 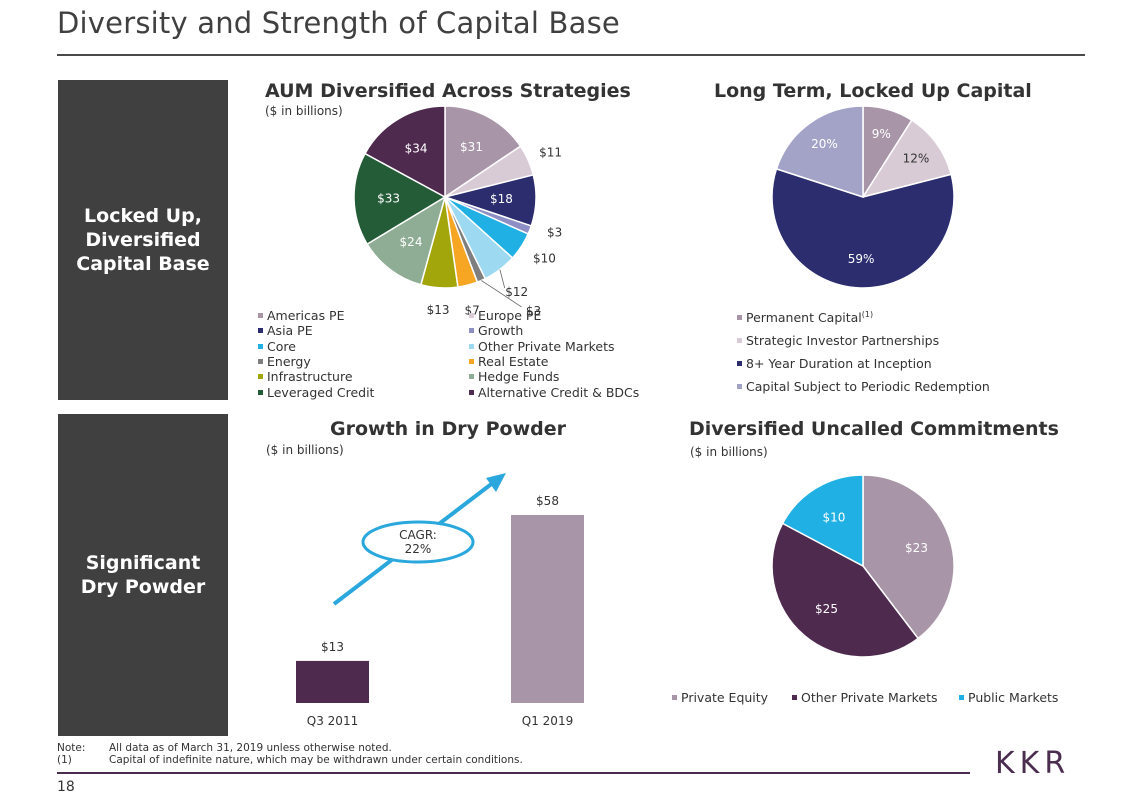 I want to click on aum-legend-item-core: Core, so click(x=277, y=346).